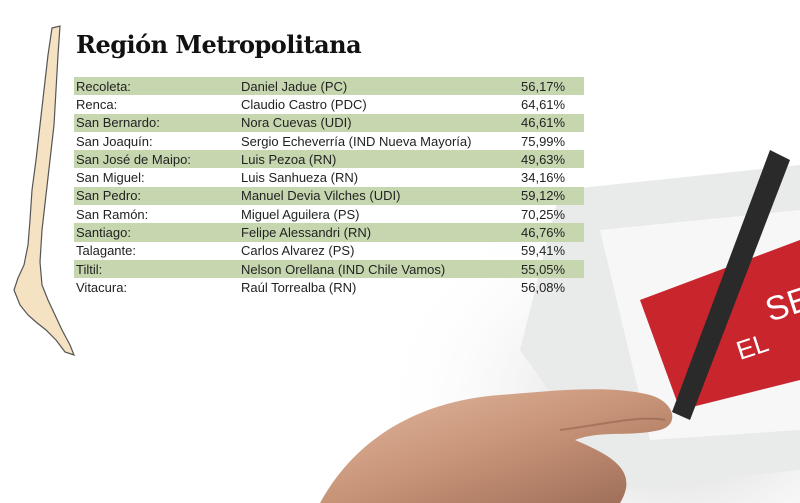  Describe the element at coordinates (543, 123) in the screenshot. I see `percent-cell: 46,61%` at that location.